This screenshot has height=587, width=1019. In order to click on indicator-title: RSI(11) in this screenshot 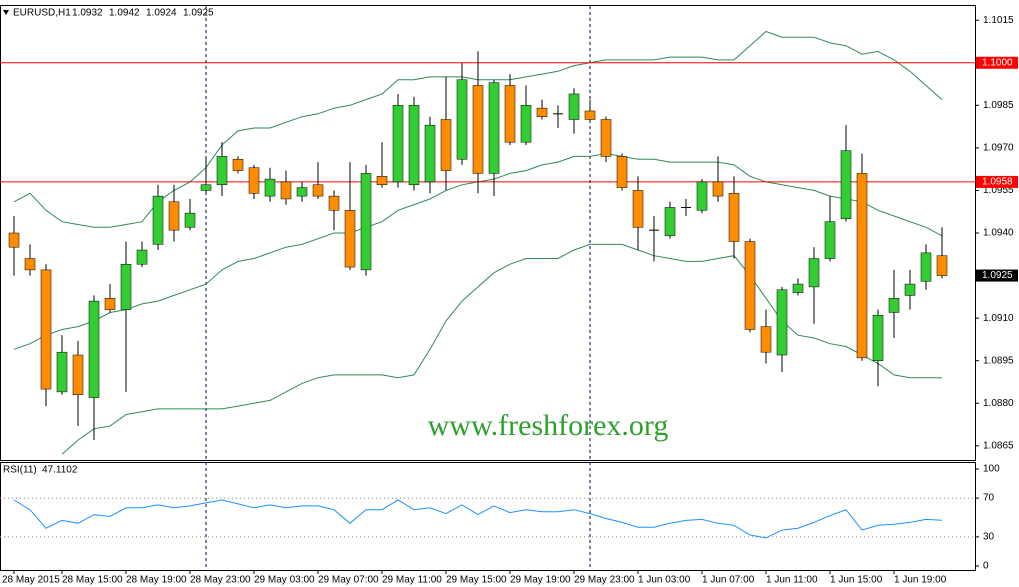, I will do `click(20, 470)`.